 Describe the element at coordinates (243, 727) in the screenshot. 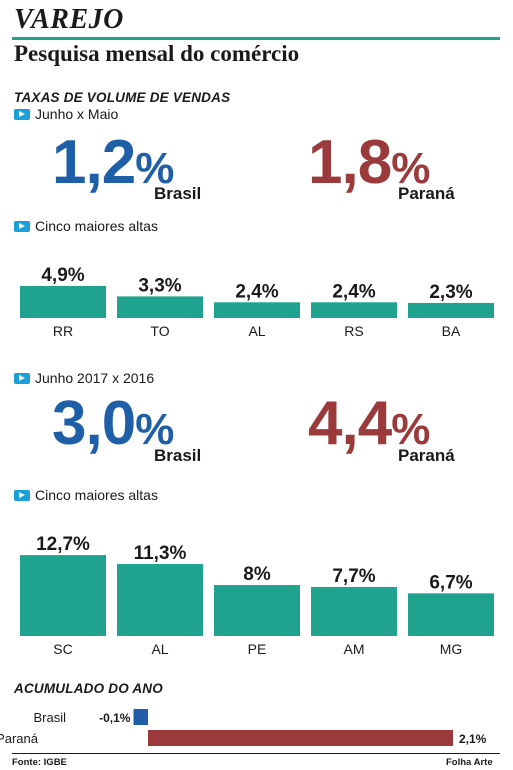

I see `bar-chart-accumulated: Brasil -0,1% Paraná 2,1%` at that location.